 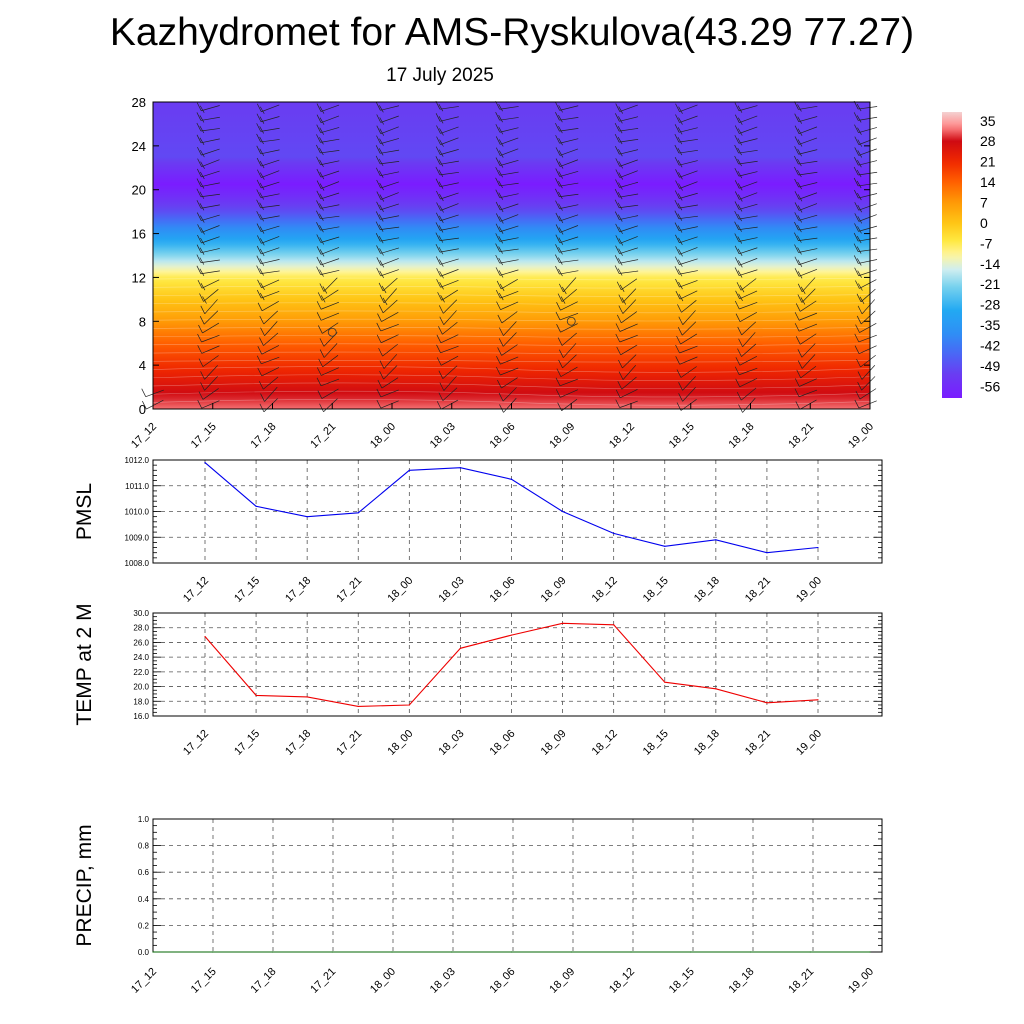 I want to click on x-tick-label: 19_00, so click(x=809, y=743).